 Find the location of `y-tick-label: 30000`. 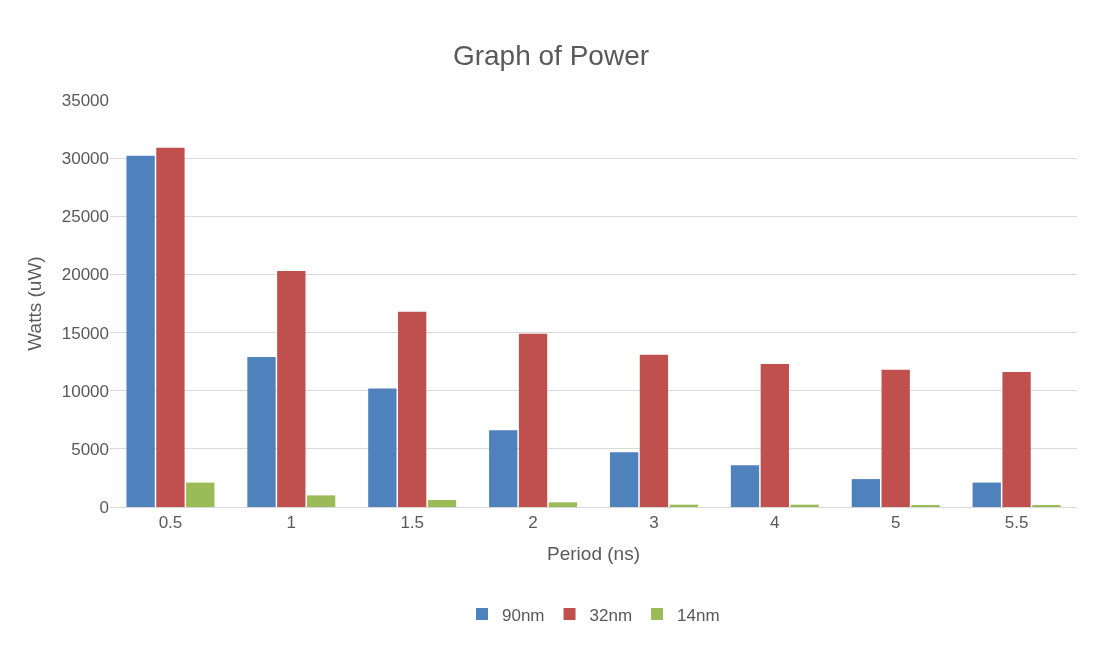

y-tick-label: 30000 is located at coordinates (85, 159).